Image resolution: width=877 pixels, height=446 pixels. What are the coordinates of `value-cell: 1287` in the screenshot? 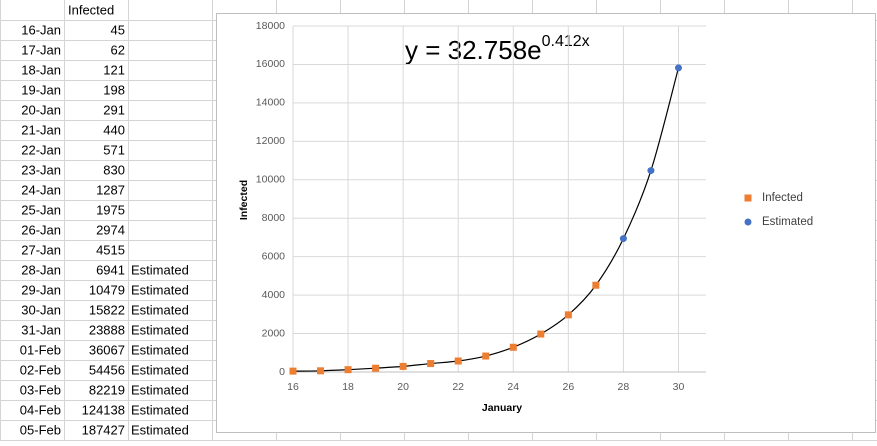 It's located at (110, 189).